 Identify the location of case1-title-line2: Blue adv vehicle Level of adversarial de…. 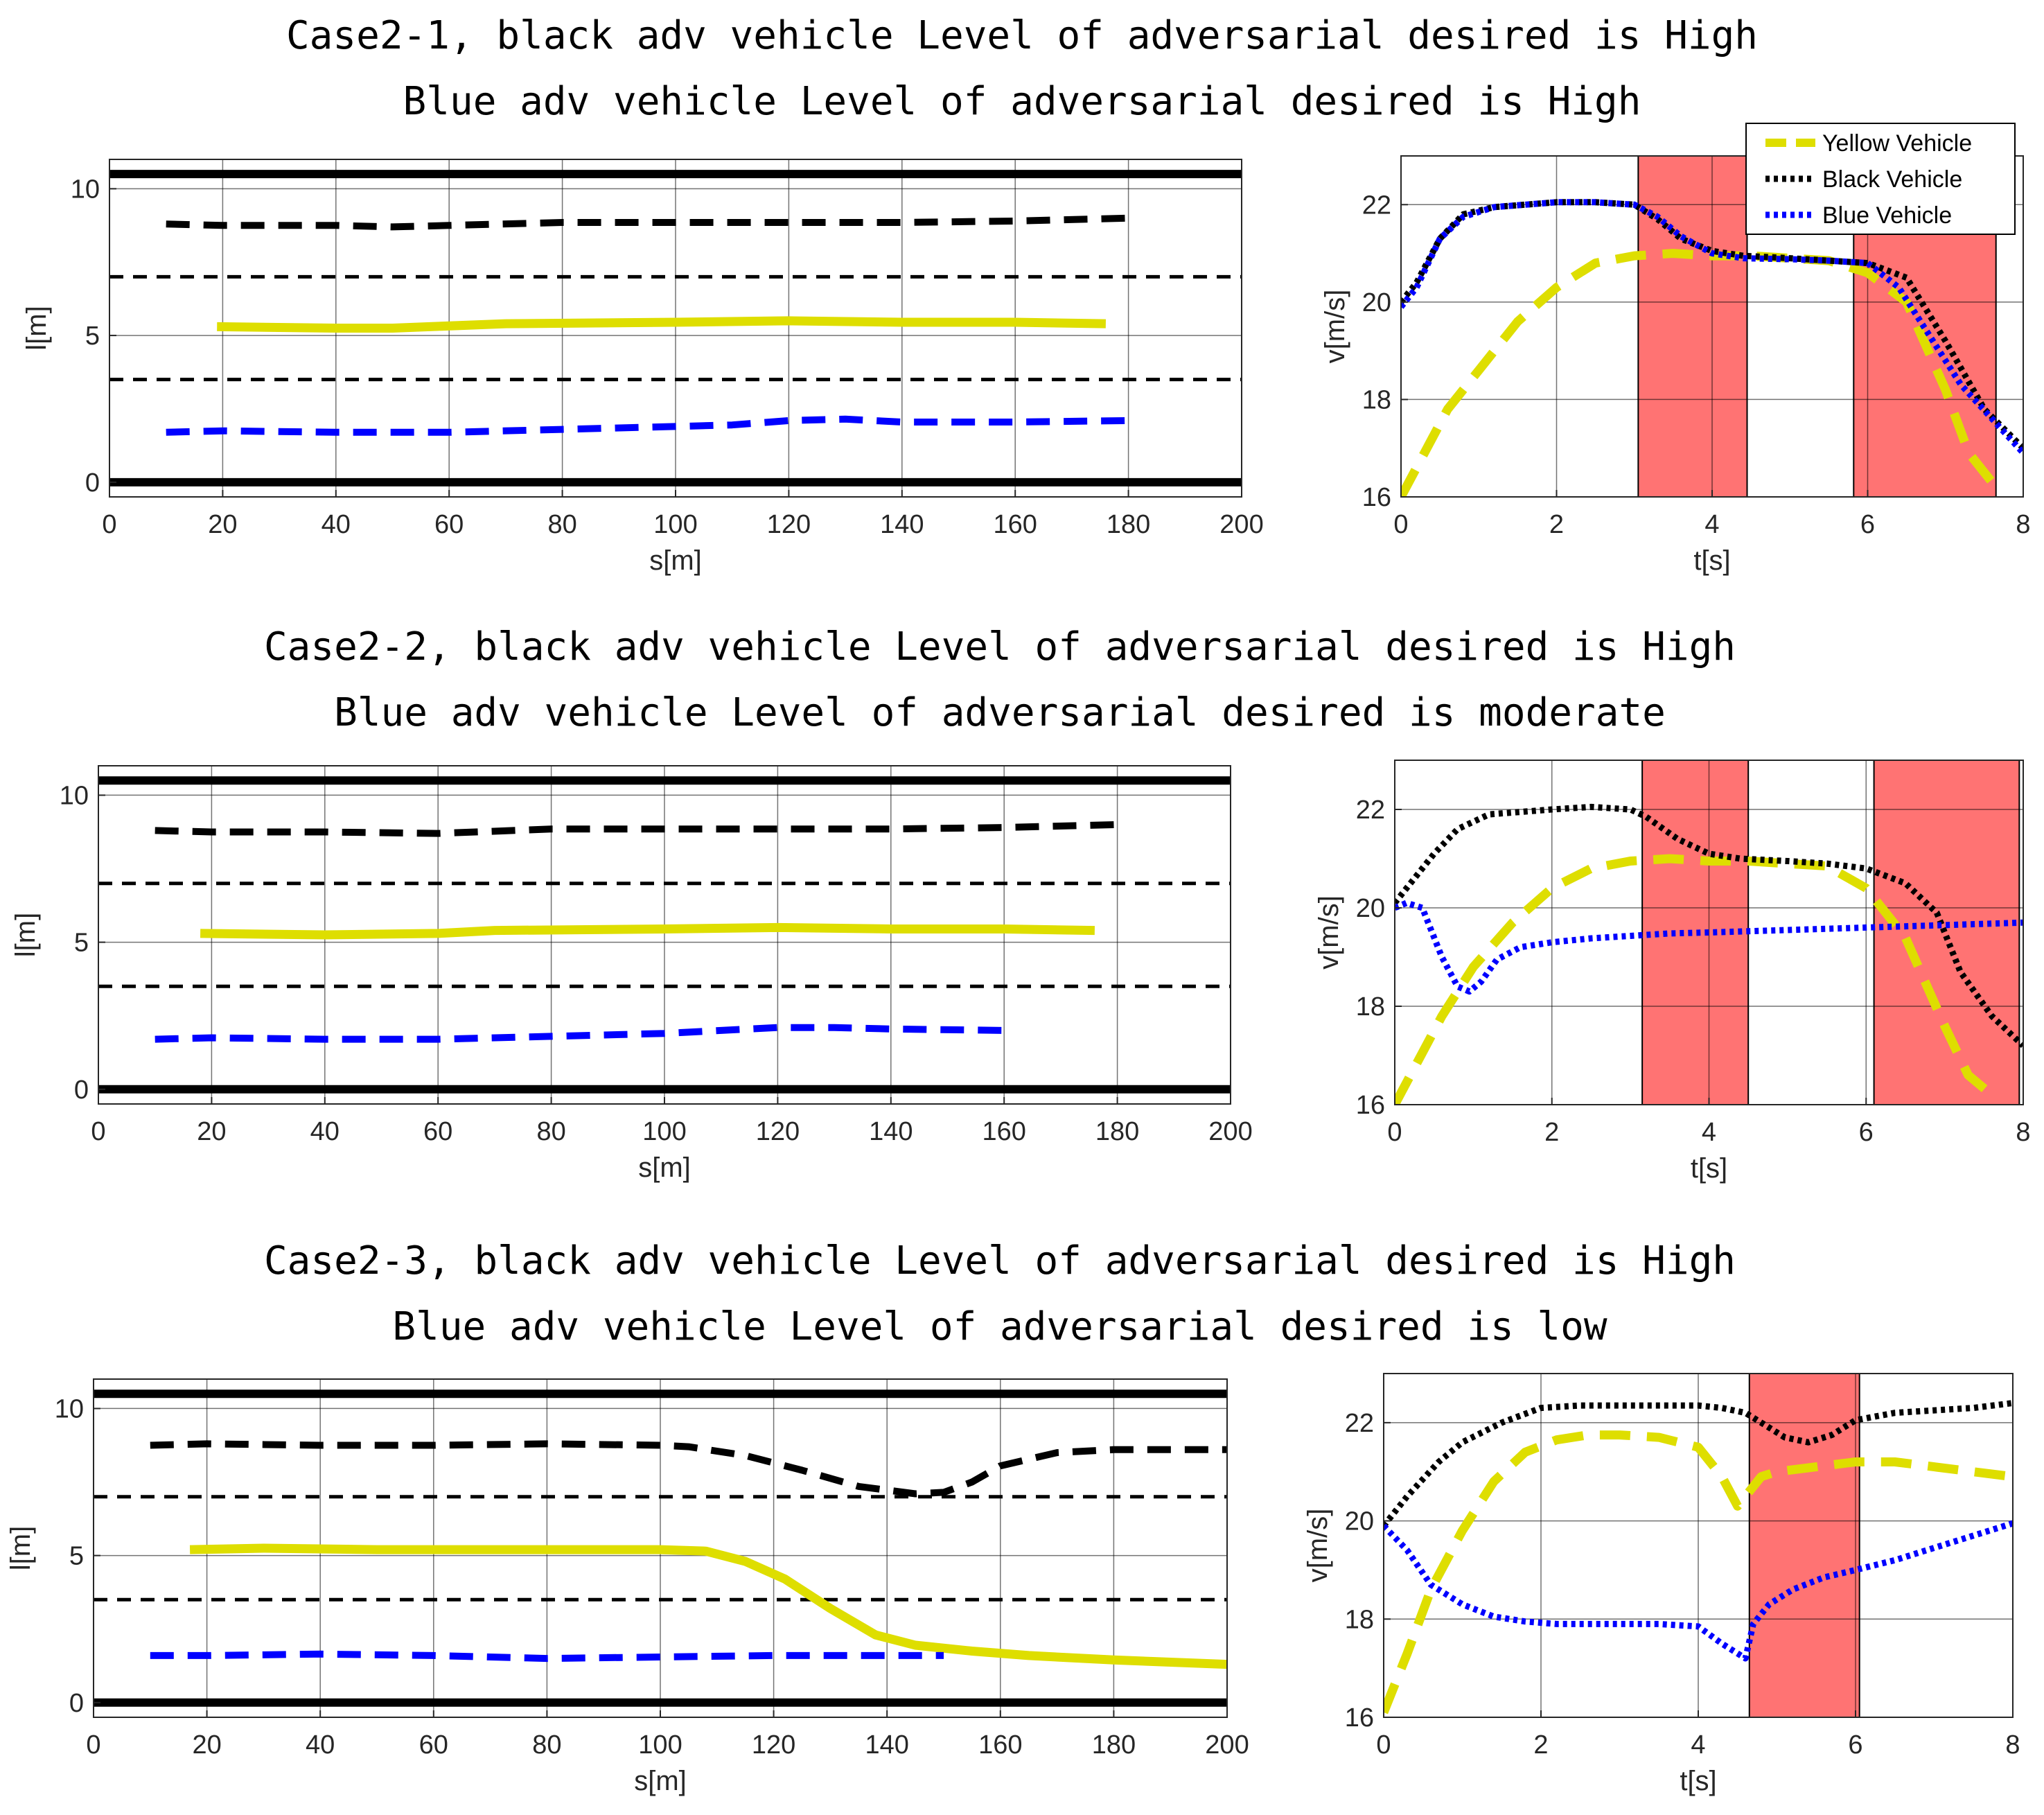
(1022, 101).